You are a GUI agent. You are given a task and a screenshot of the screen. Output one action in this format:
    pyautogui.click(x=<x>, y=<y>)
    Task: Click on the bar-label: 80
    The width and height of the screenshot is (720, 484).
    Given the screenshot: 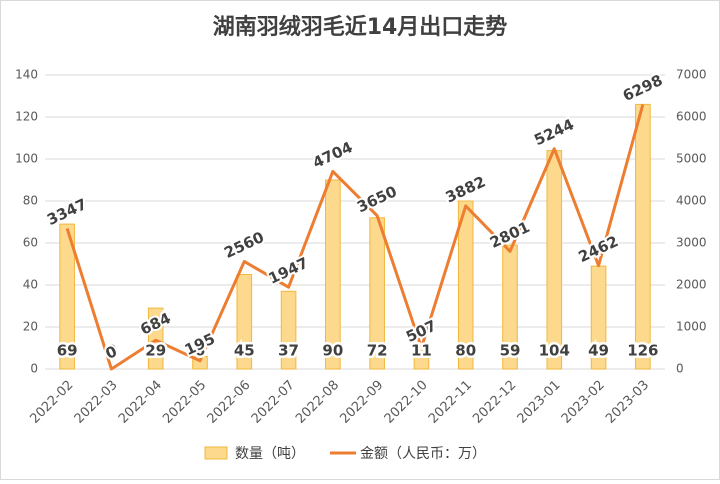 What is the action you would take?
    pyautogui.click(x=465, y=351)
    